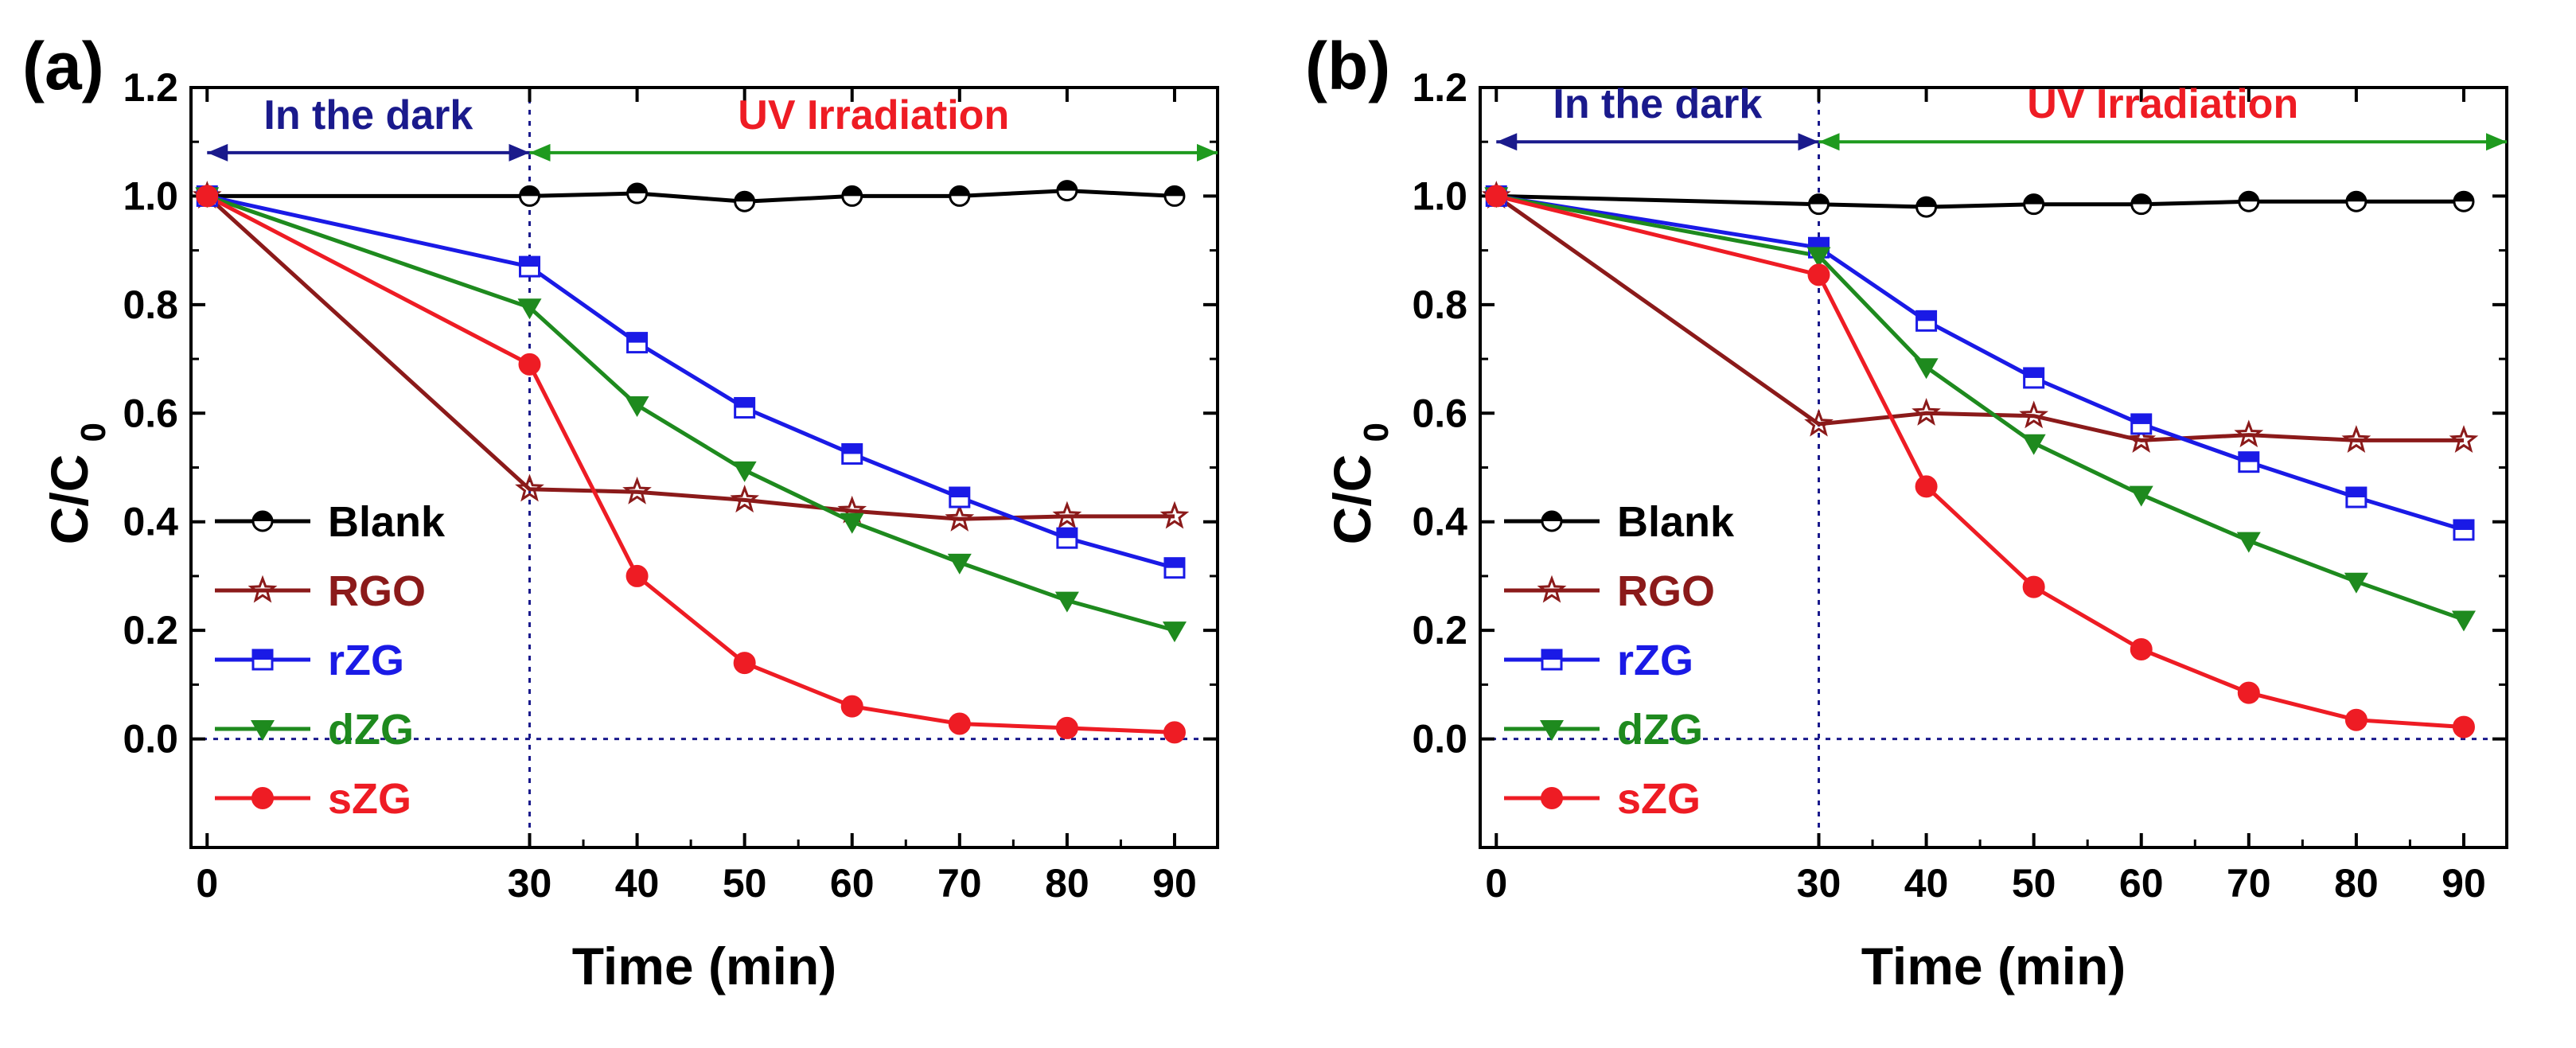 The width and height of the screenshot is (2576, 1048). I want to click on legend-marker-rzg, so click(1552, 660).